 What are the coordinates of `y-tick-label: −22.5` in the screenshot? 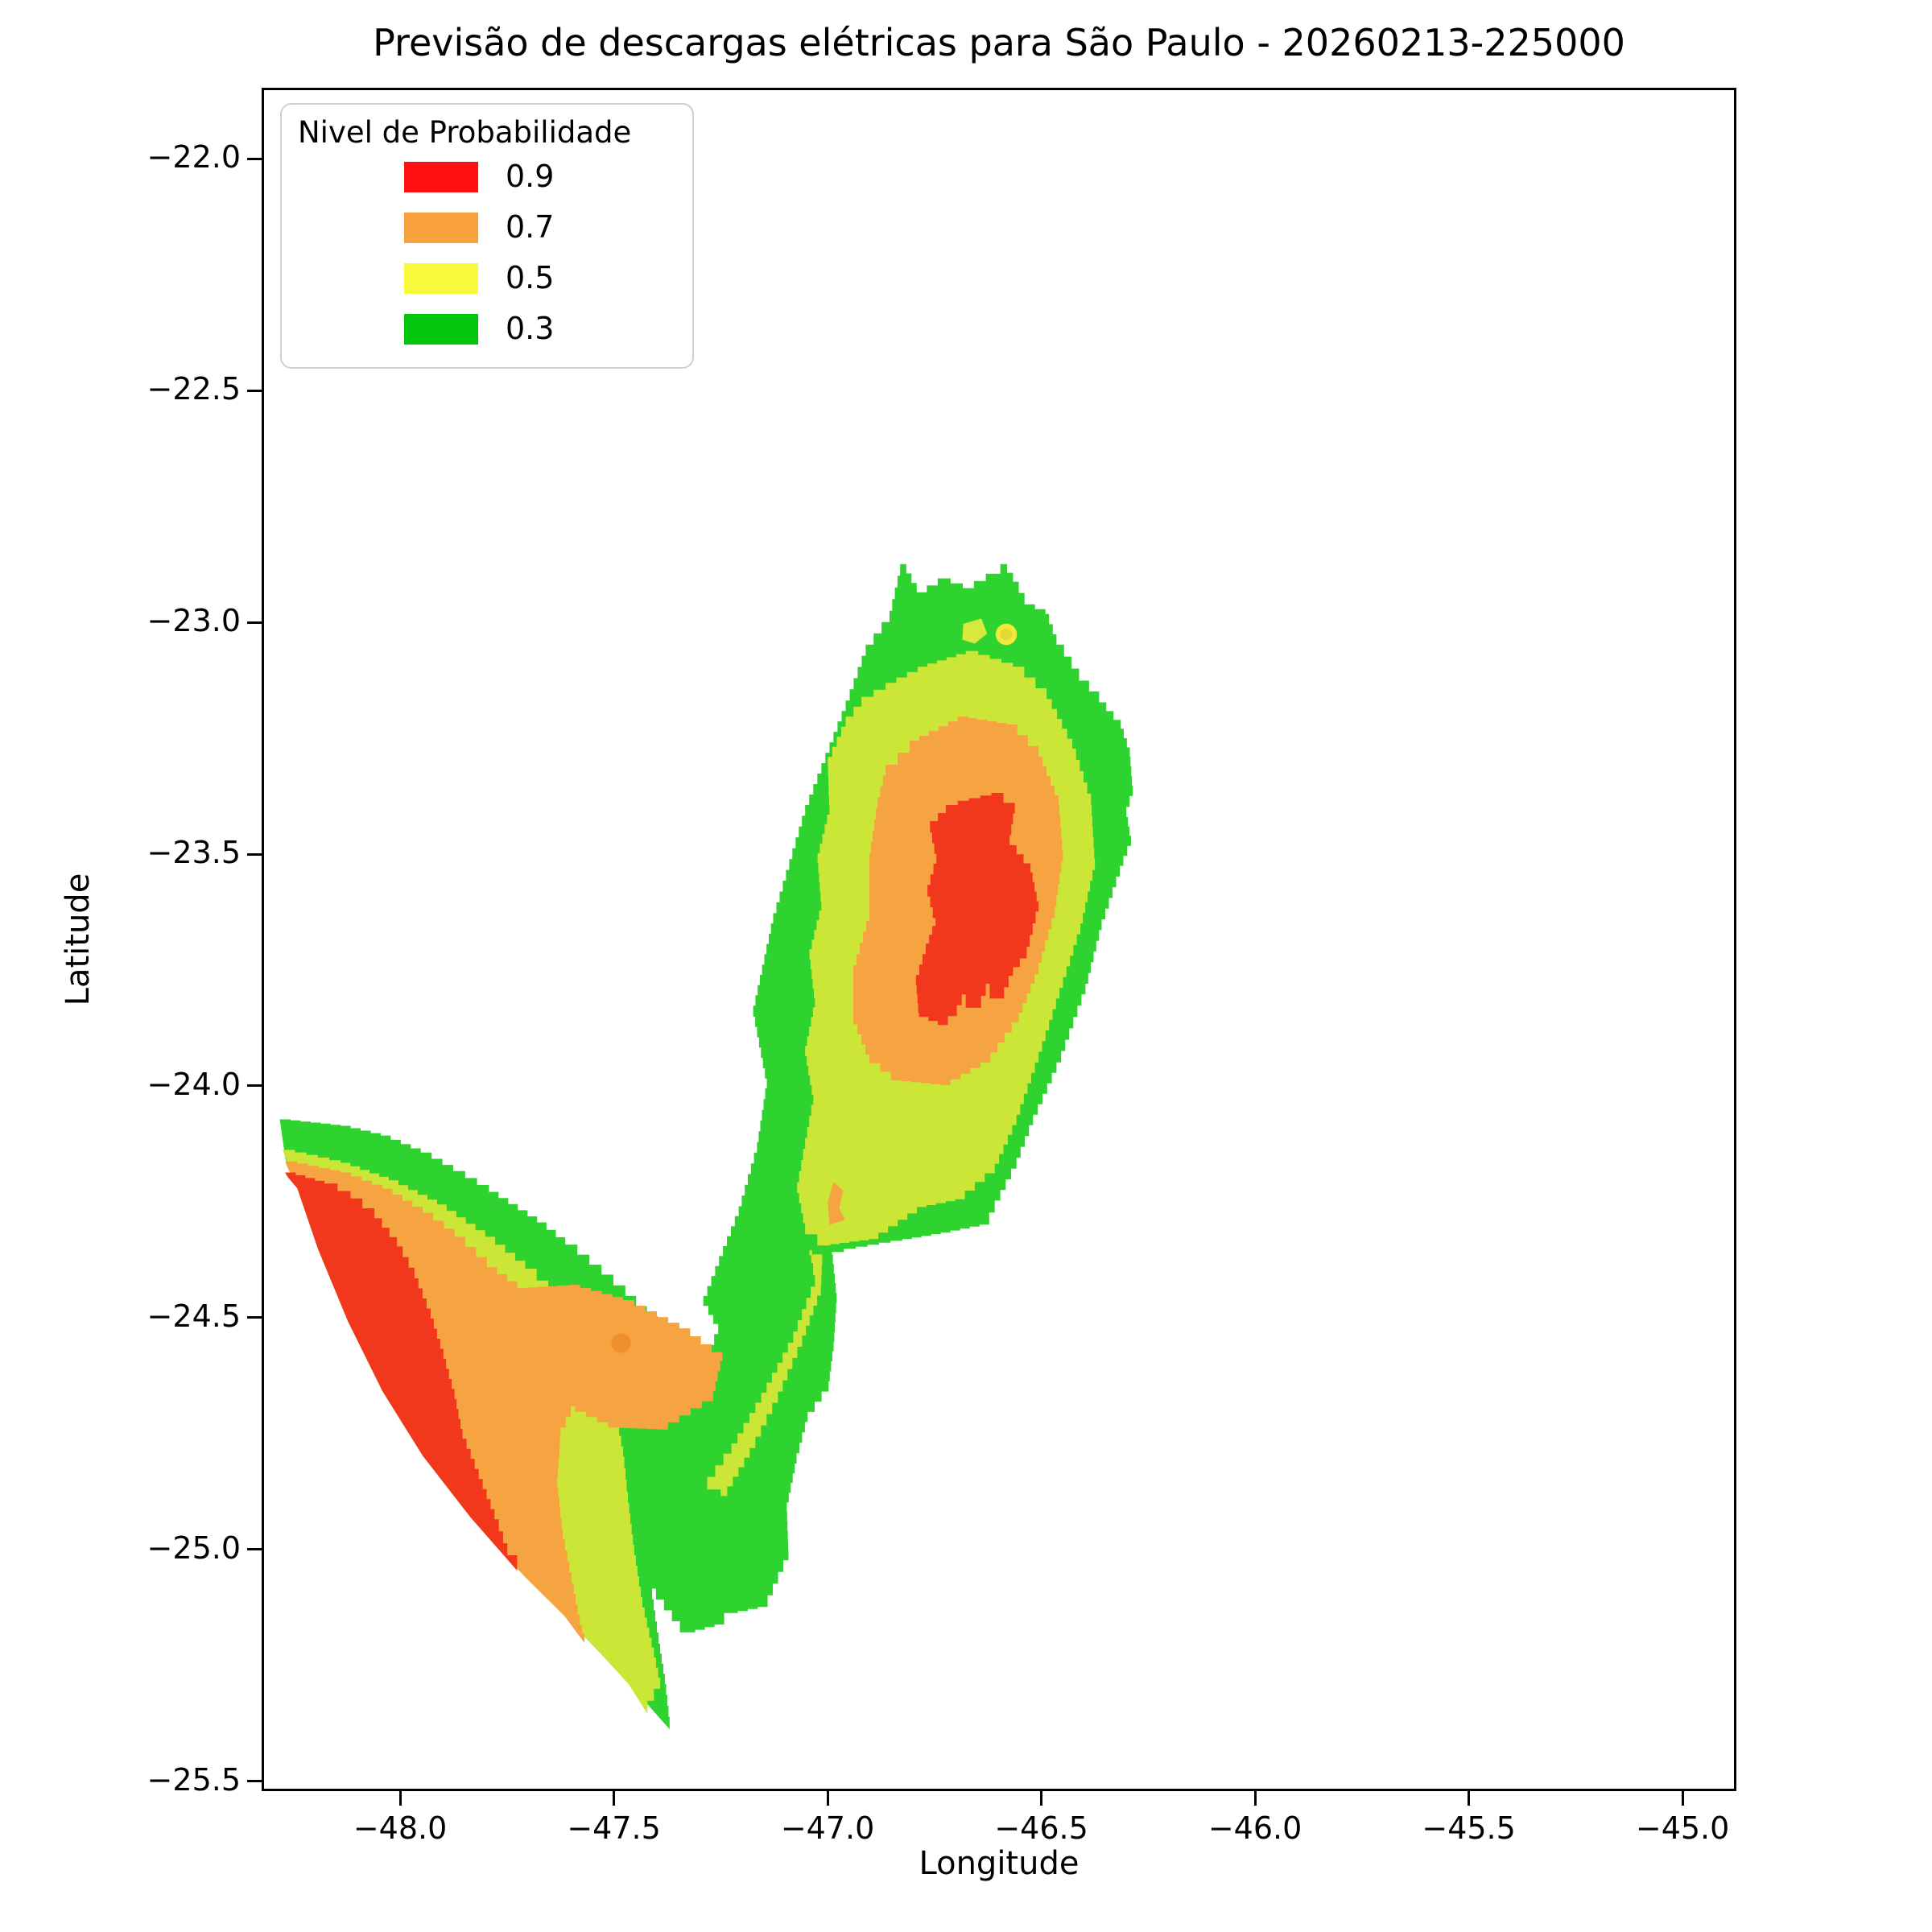 It's located at (194, 389).